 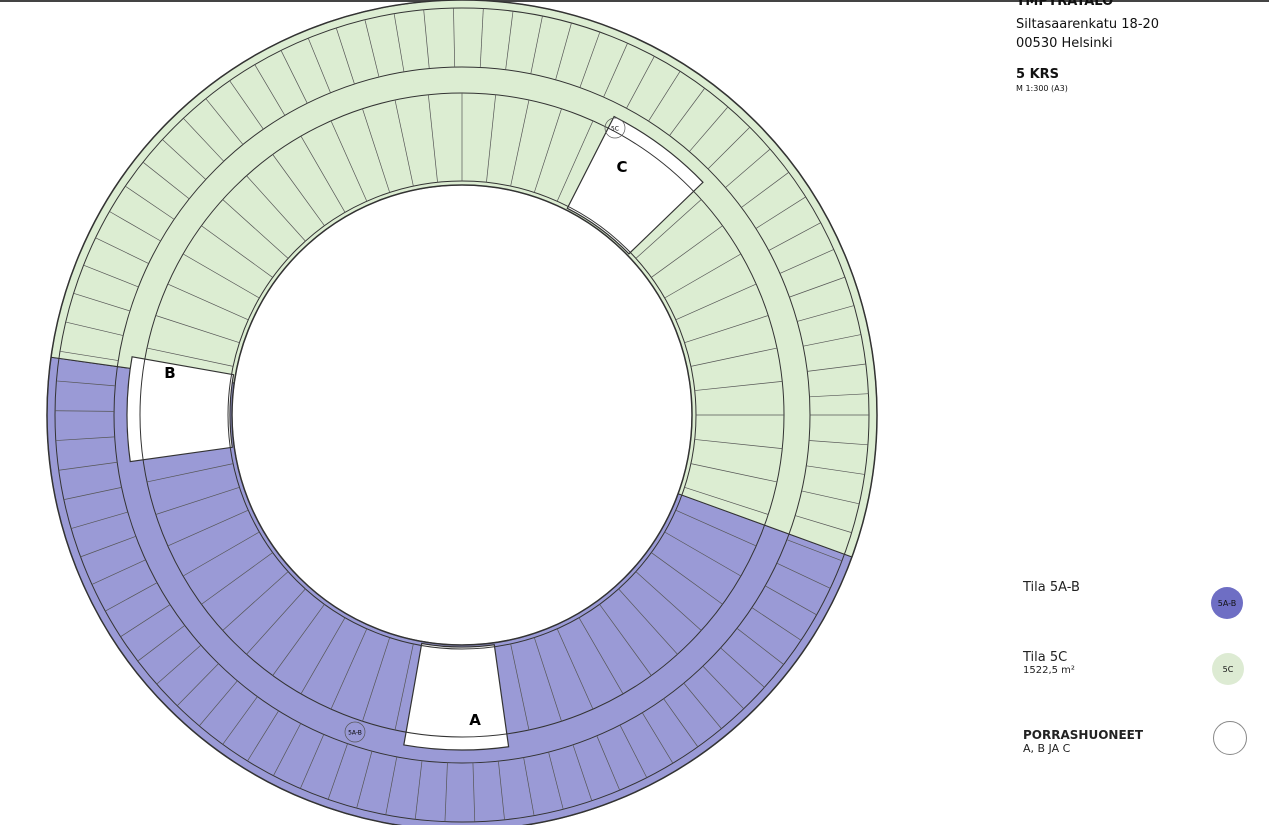 What do you see at coordinates (615, 128) in the screenshot?
I see `zone-badge` at bounding box center [615, 128].